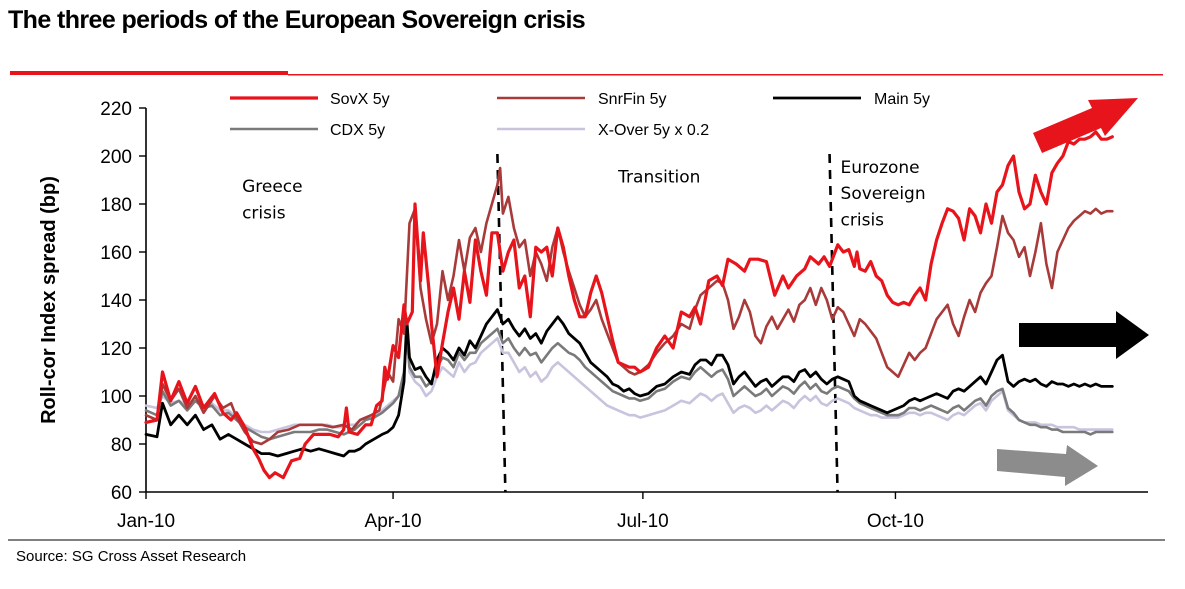  What do you see at coordinates (658, 177) in the screenshot?
I see `period-annotation: Transition` at bounding box center [658, 177].